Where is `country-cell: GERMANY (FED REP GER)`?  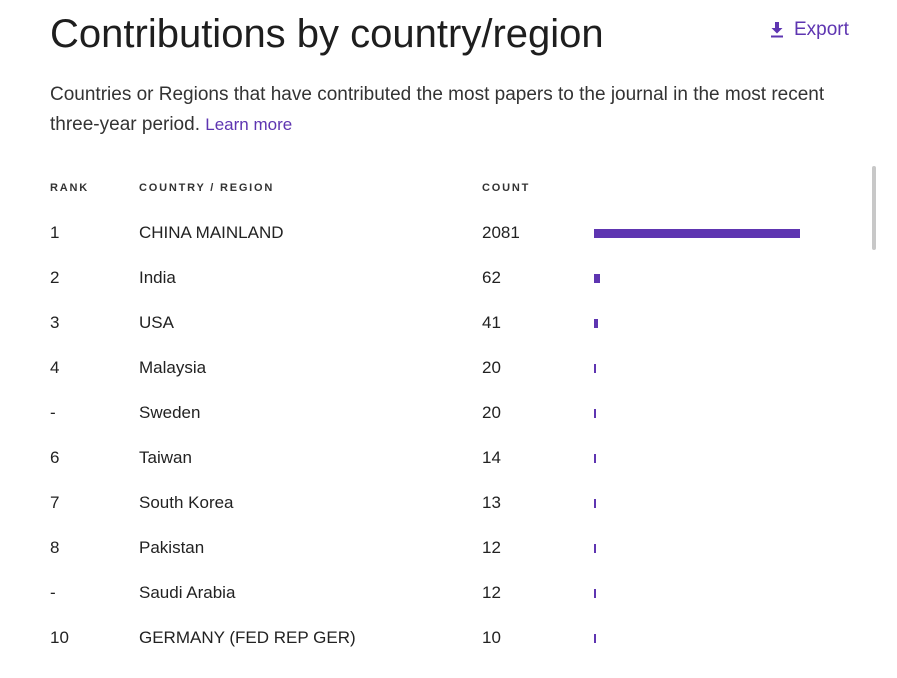 country-cell: GERMANY (FED REP GER) is located at coordinates (247, 637).